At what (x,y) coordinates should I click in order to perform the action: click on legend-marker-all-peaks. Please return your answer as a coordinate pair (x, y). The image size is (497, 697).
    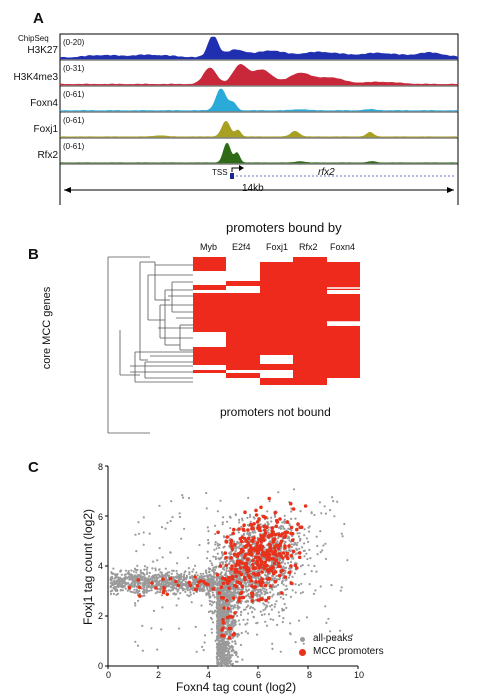
    Looking at the image, I should click on (302, 639).